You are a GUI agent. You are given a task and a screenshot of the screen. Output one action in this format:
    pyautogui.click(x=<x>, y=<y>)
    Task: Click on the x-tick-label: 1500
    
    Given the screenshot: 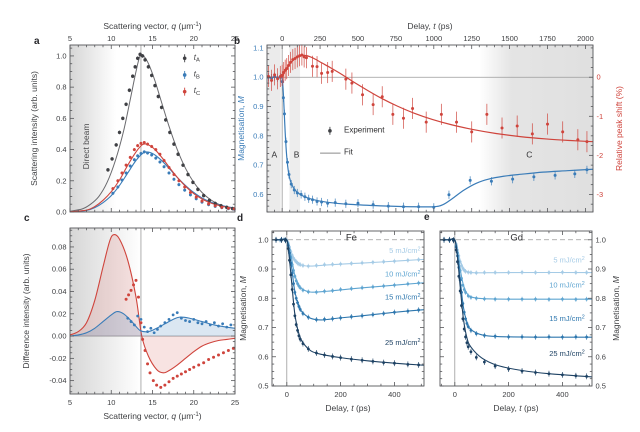 What is the action you would take?
    pyautogui.click(x=509, y=38)
    